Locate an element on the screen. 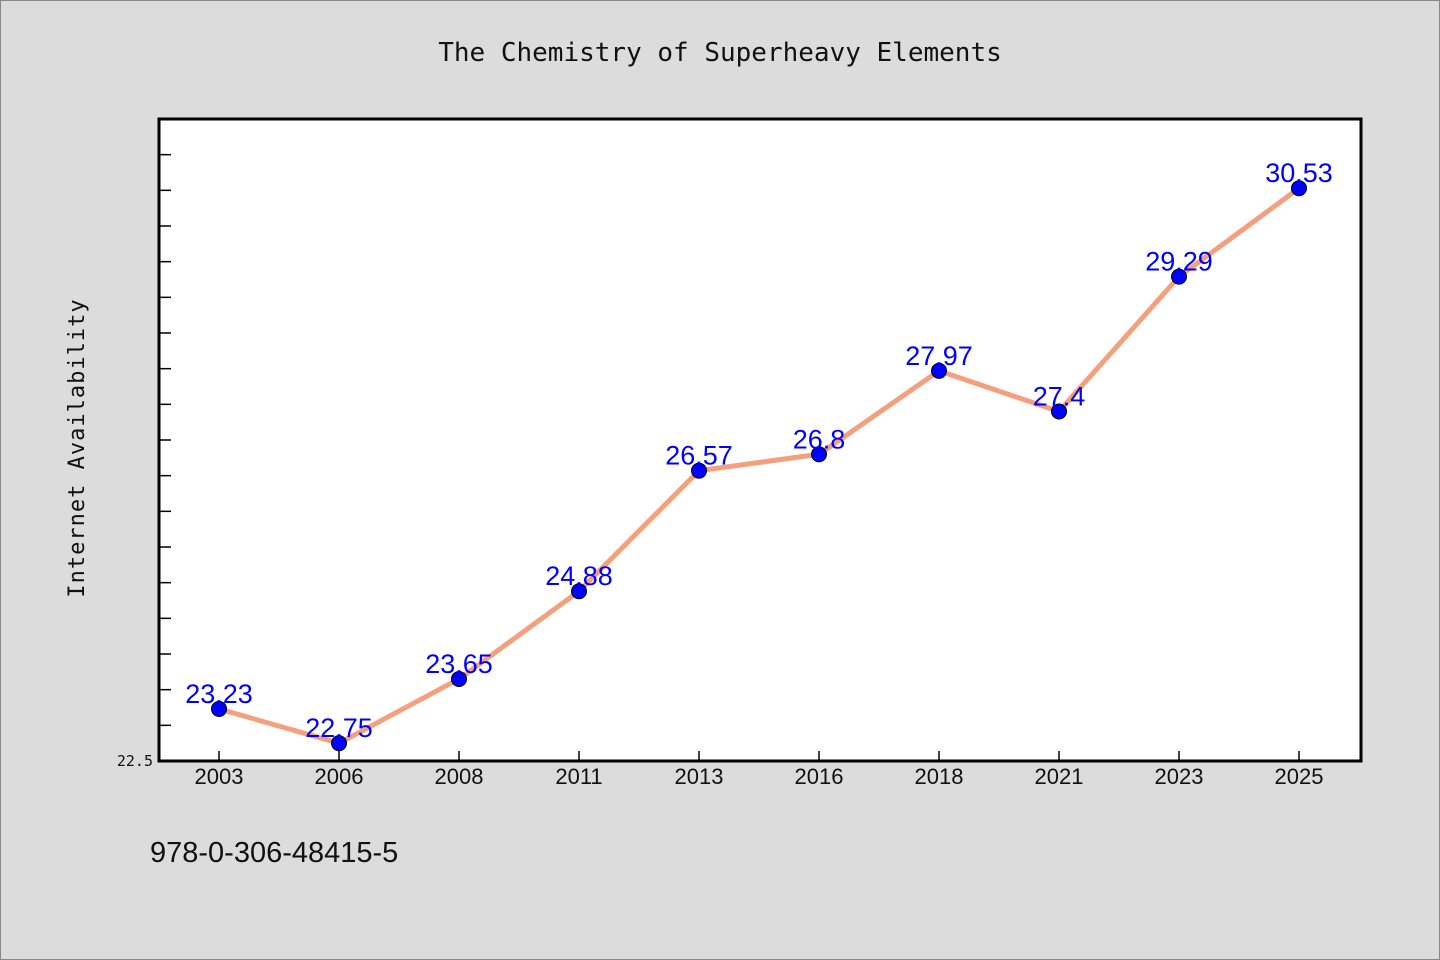 Image resolution: width=1440 pixels, height=960 pixels. data-label: 23.65 is located at coordinates (459, 664).